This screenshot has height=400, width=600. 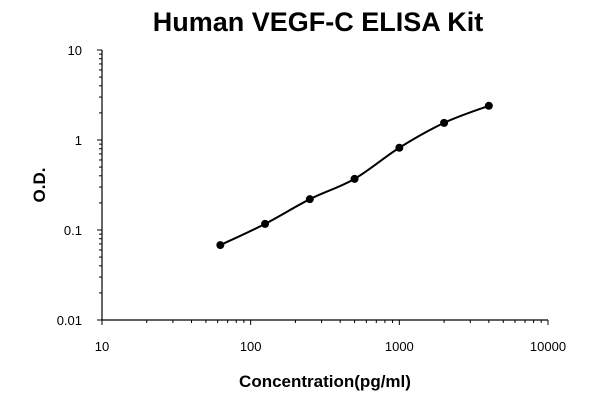 What do you see at coordinates (548, 346) in the screenshot?
I see `x-tick-label: 10000` at bounding box center [548, 346].